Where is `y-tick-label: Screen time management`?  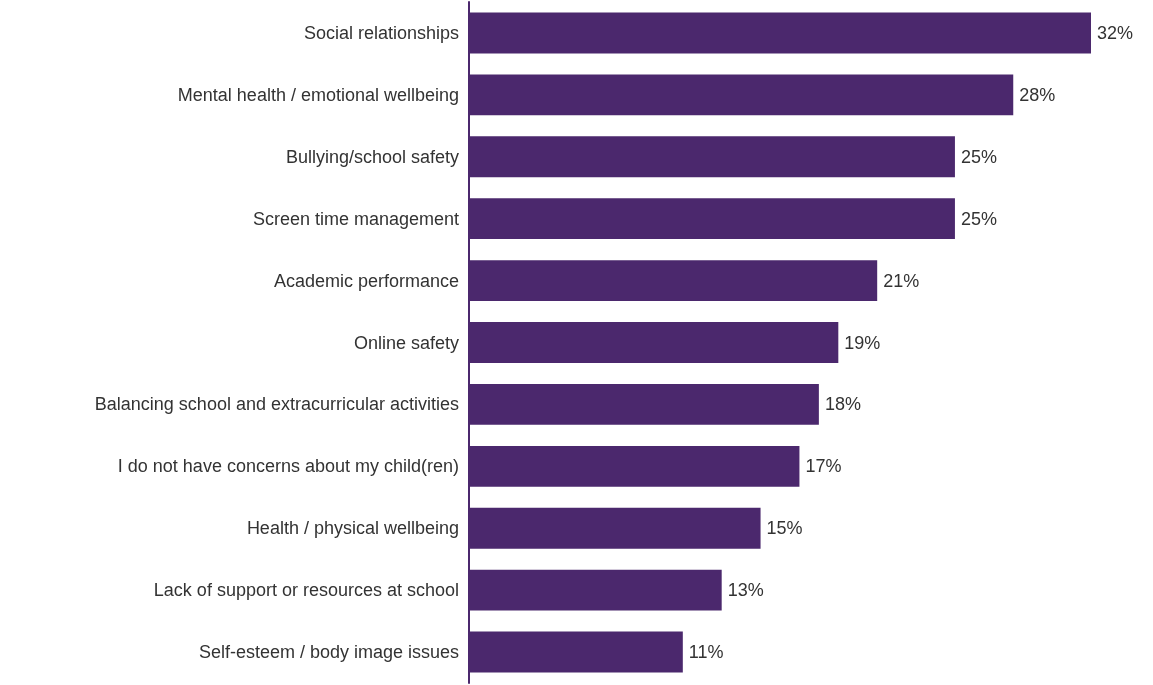 y-tick-label: Screen time management is located at coordinates (355, 218).